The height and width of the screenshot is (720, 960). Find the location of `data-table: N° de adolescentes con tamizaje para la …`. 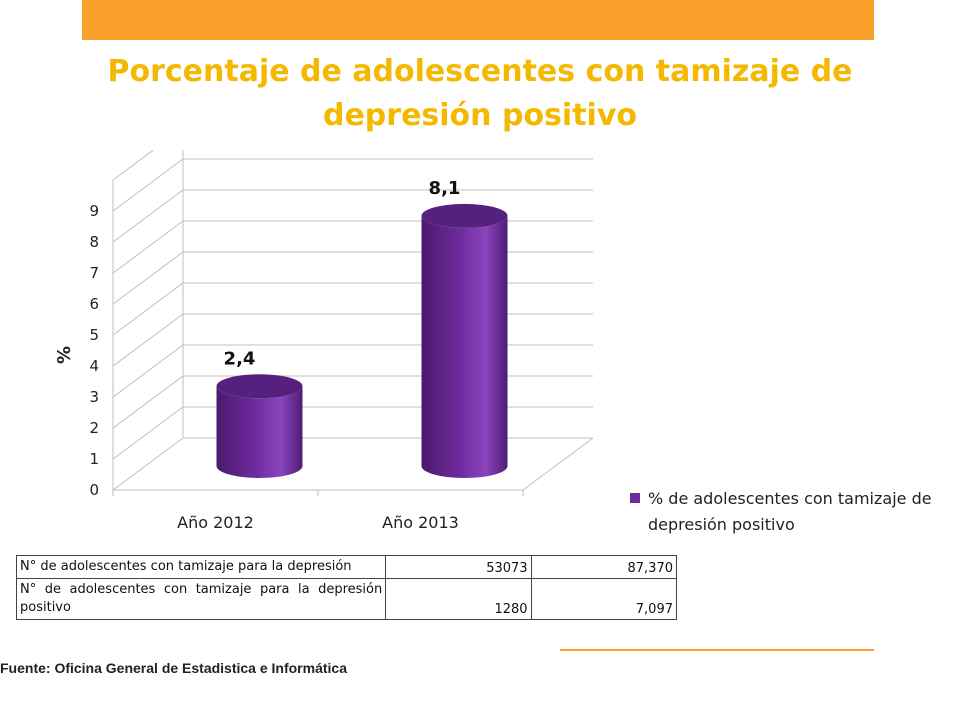

data-table: N° de adolescentes con tamizaje para la … is located at coordinates (346, 587).